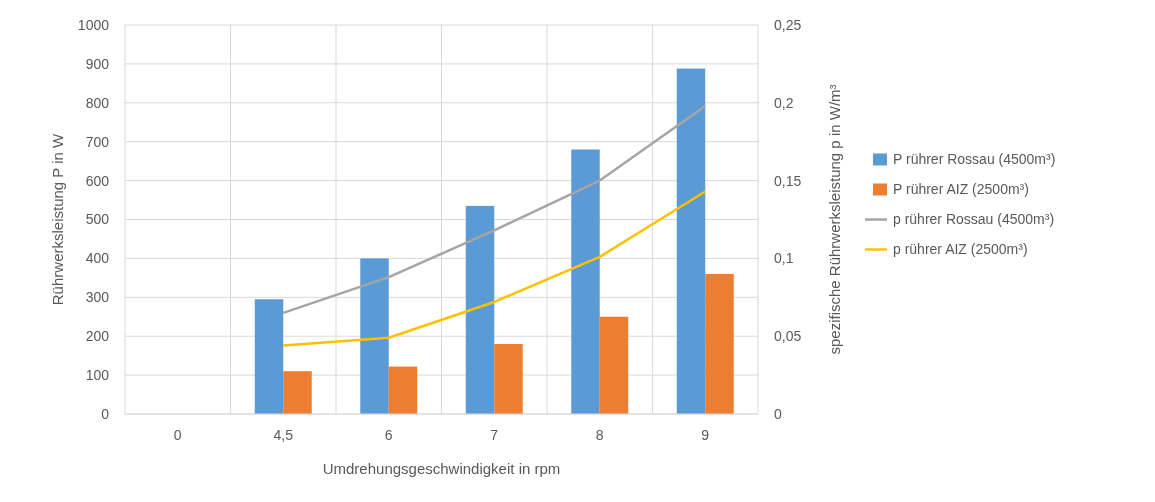 Image resolution: width=1155 pixels, height=502 pixels. Describe the element at coordinates (960, 249) in the screenshot. I see `legend-label: p rührer AIZ (2500m³)` at that location.